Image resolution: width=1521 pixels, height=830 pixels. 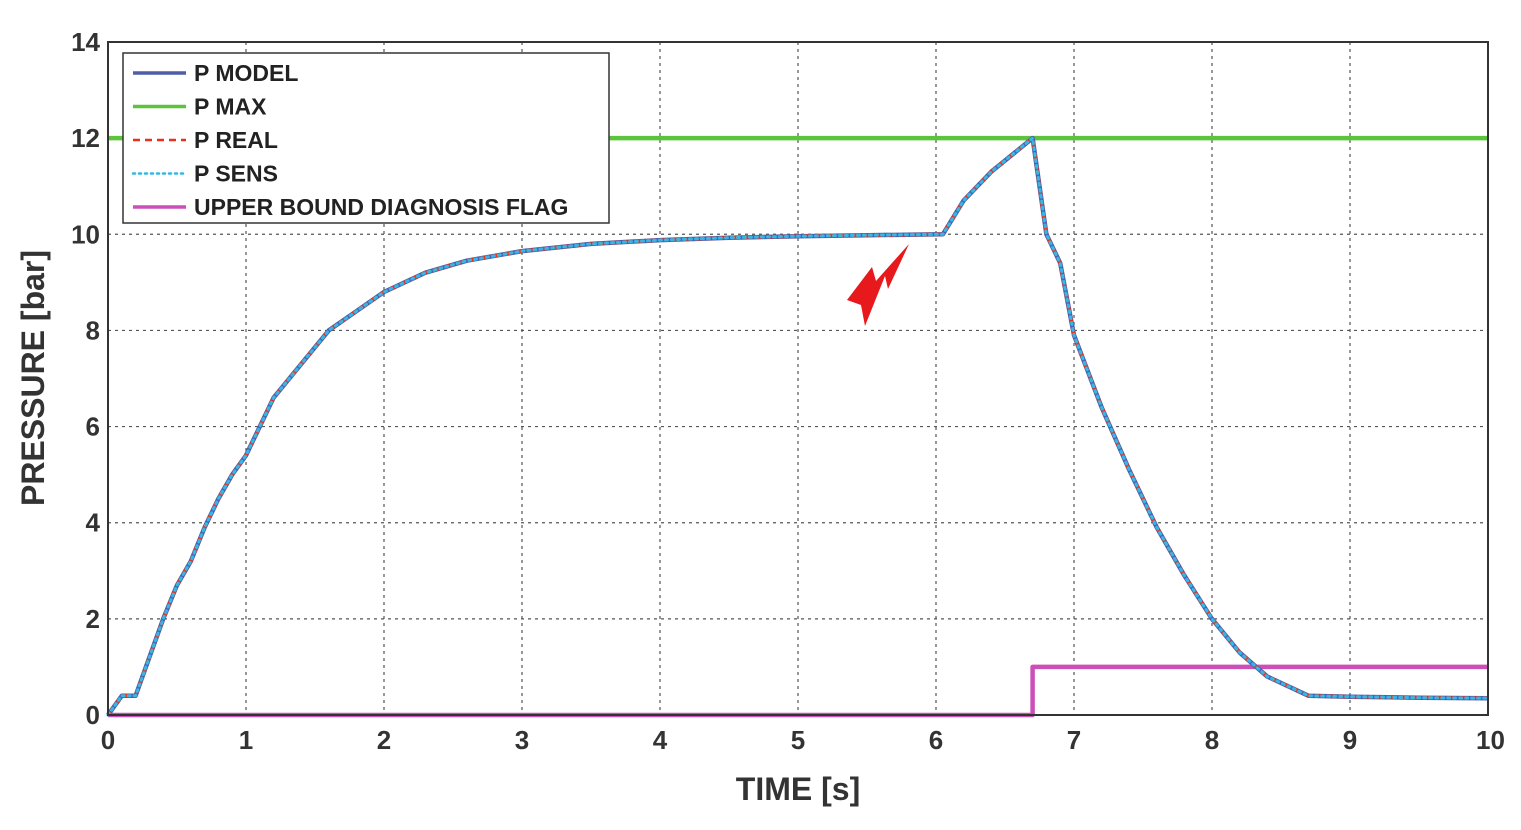 I want to click on lightning-bolt-icon, so click(x=878, y=285).